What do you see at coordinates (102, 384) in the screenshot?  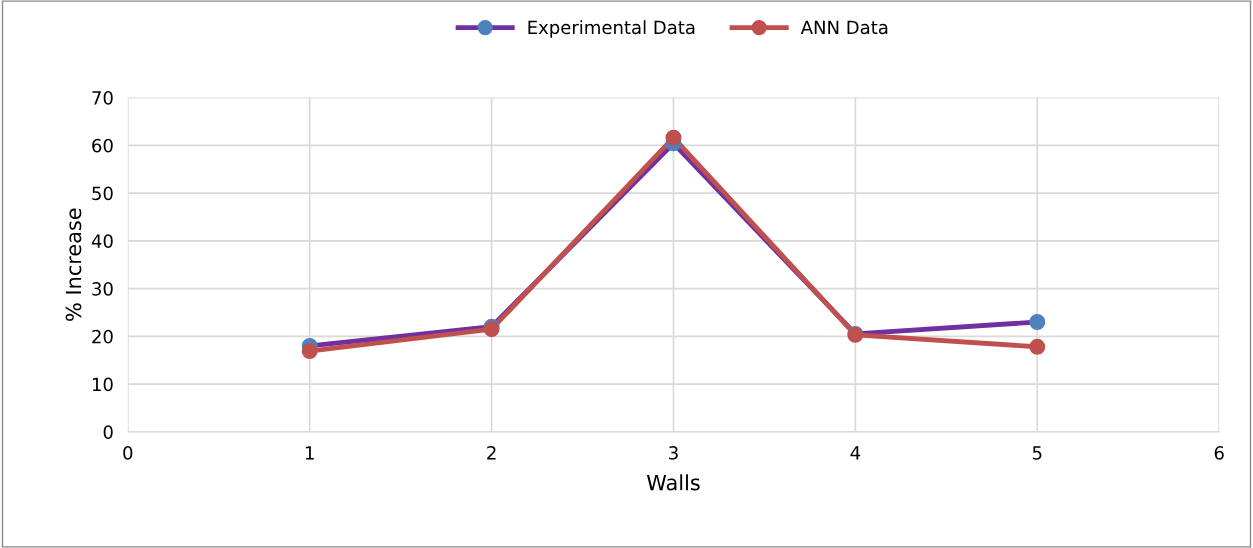 I see `y-tick-label: 10` at bounding box center [102, 384].